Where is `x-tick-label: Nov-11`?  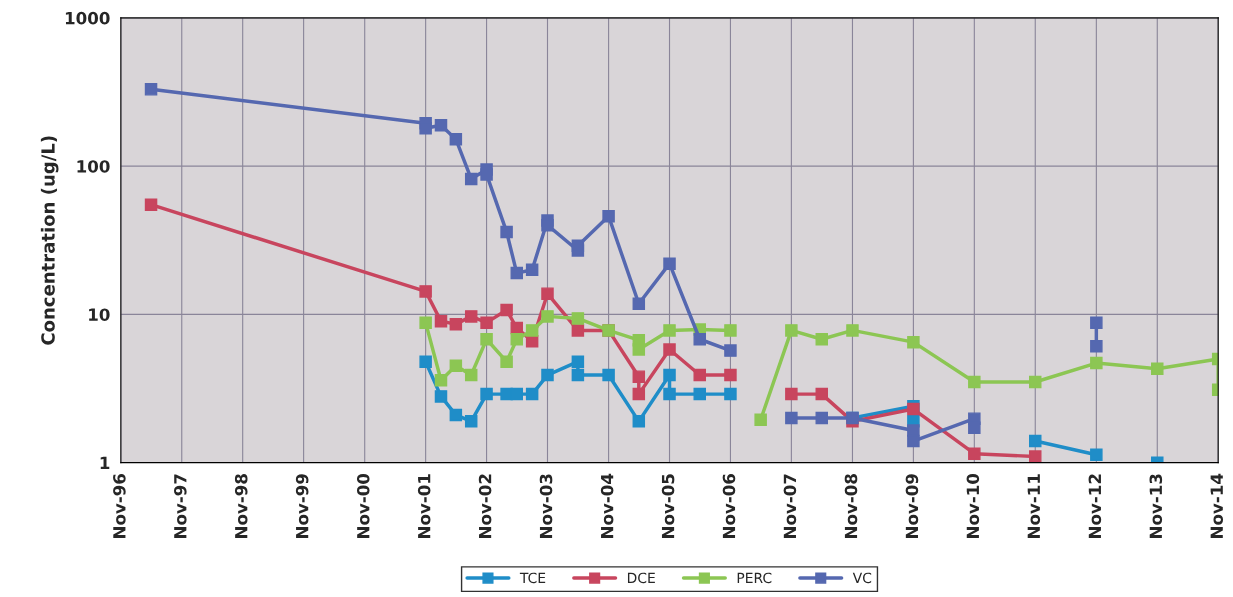 x-tick-label: Nov-11 is located at coordinates (1034, 506).